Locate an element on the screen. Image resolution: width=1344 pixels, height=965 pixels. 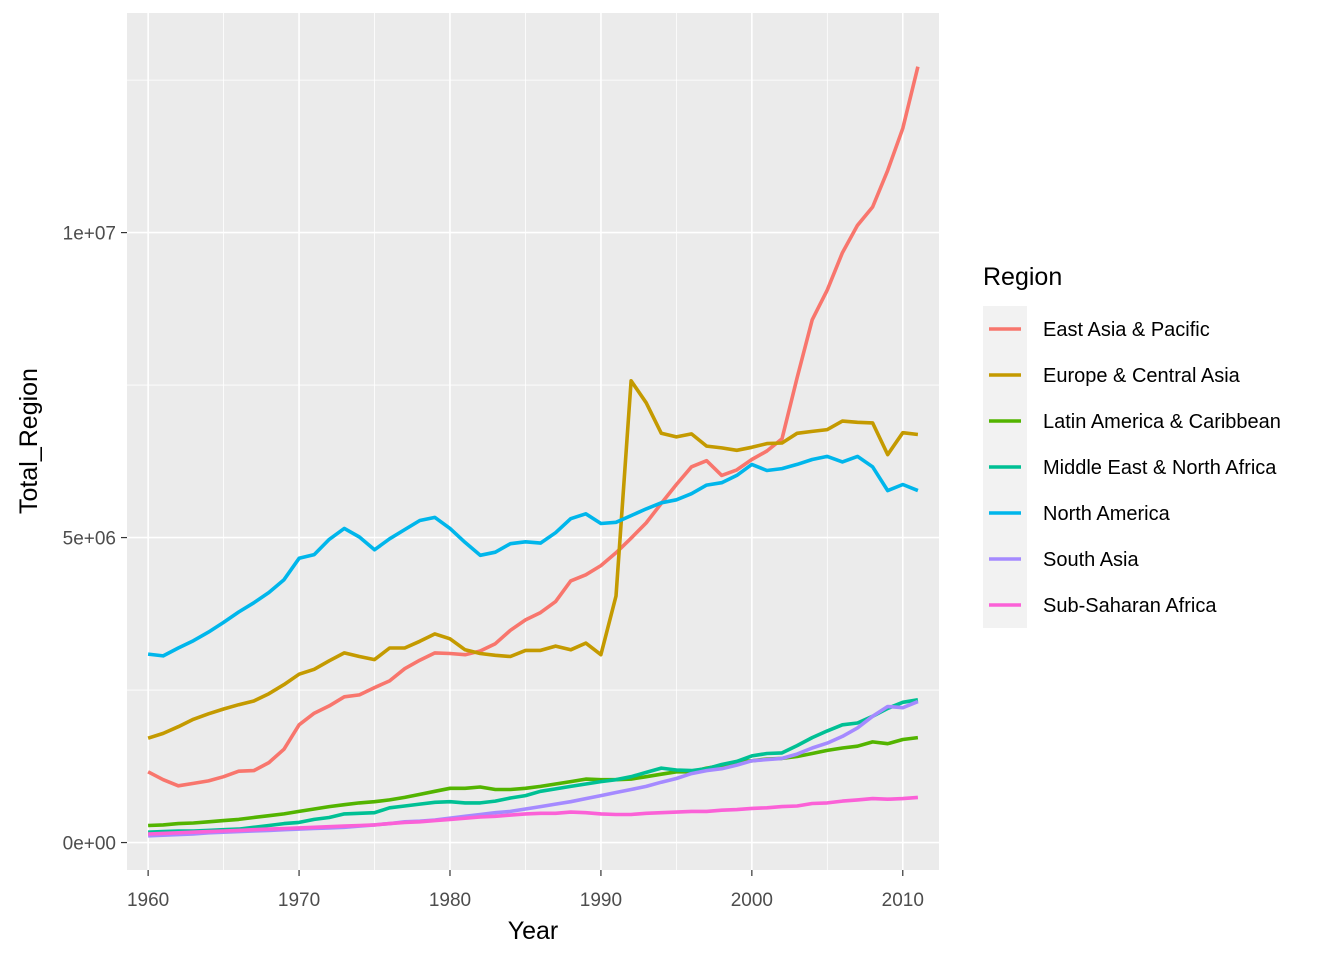
x-axis-title: Year is located at coordinates (533, 931).